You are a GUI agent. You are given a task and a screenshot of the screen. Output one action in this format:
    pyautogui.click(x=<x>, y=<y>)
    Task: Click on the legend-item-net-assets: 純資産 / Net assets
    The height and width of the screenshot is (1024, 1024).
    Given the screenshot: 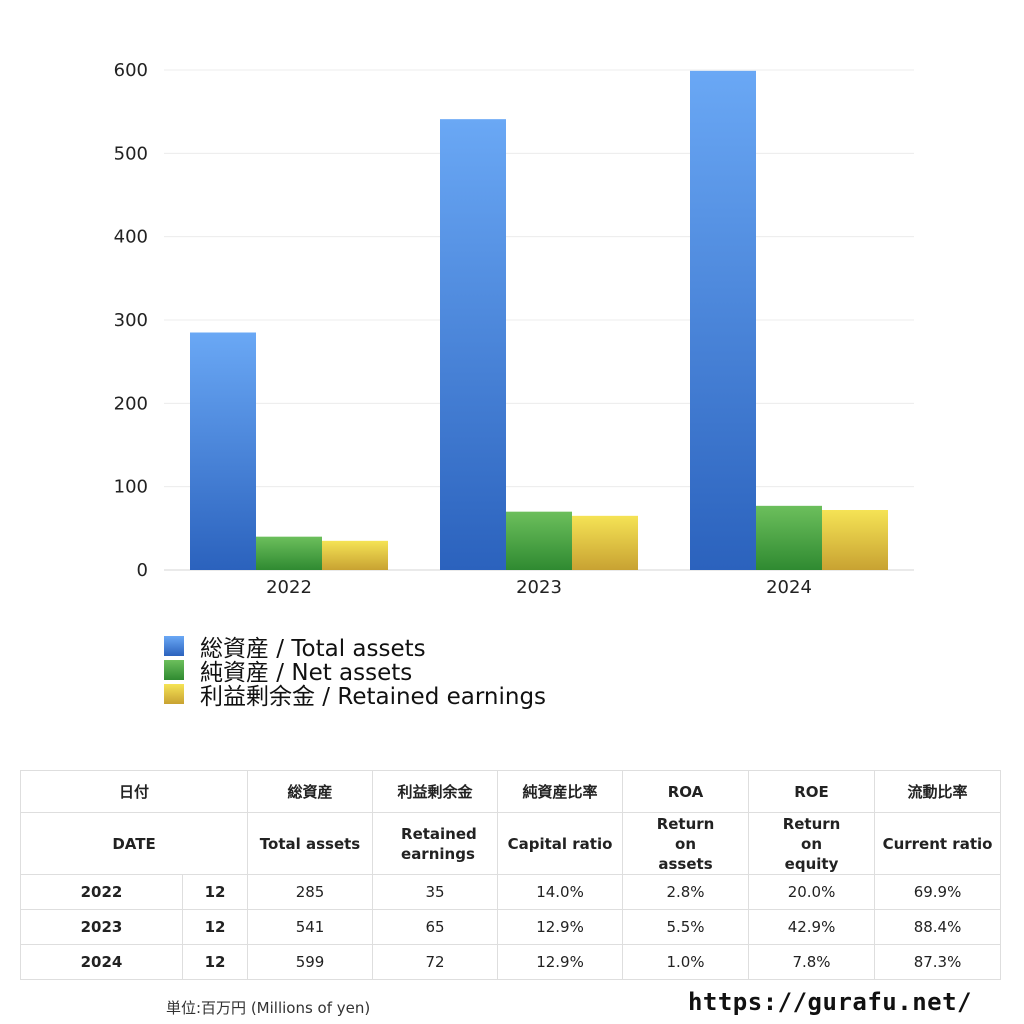 What is the action you would take?
    pyautogui.click(x=355, y=672)
    